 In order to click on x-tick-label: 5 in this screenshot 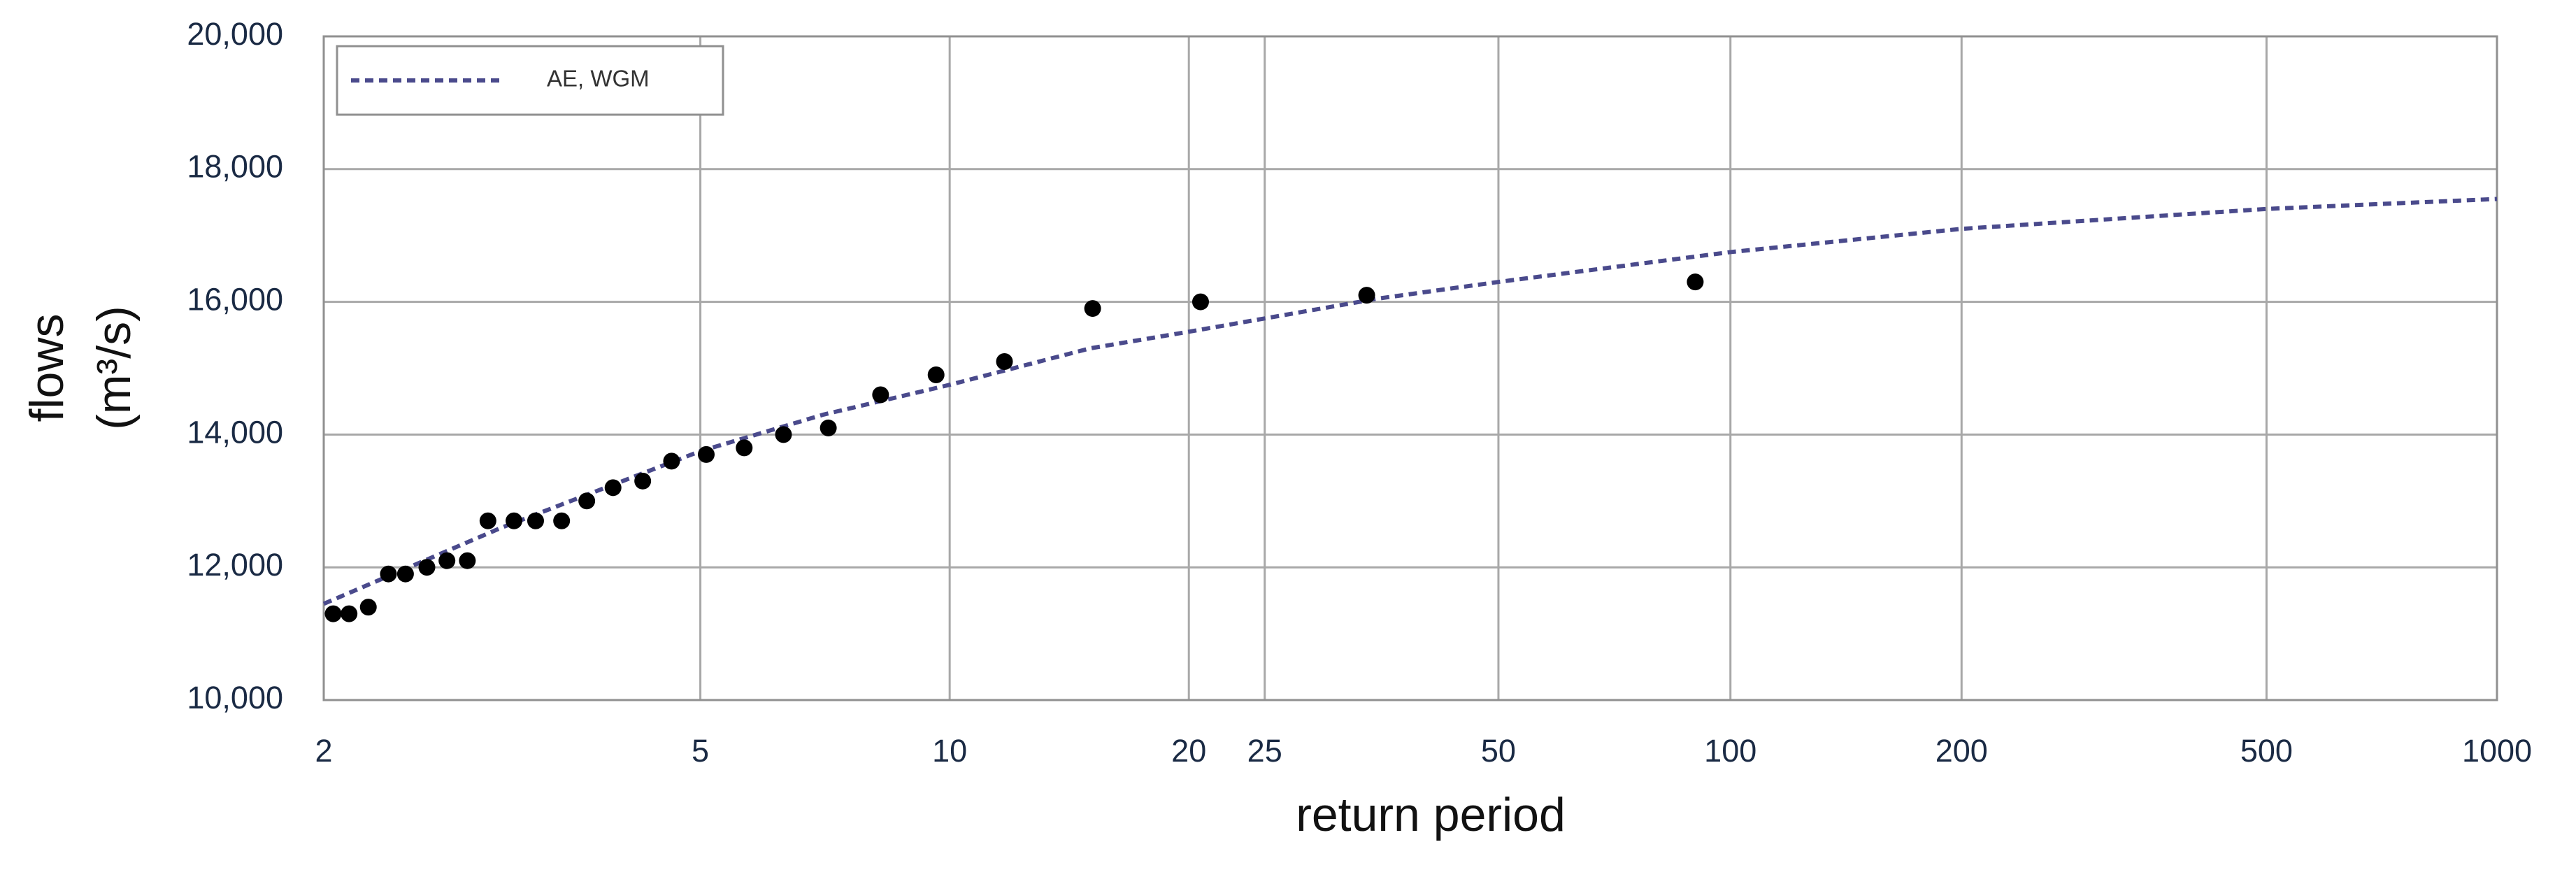, I will do `click(700, 751)`.